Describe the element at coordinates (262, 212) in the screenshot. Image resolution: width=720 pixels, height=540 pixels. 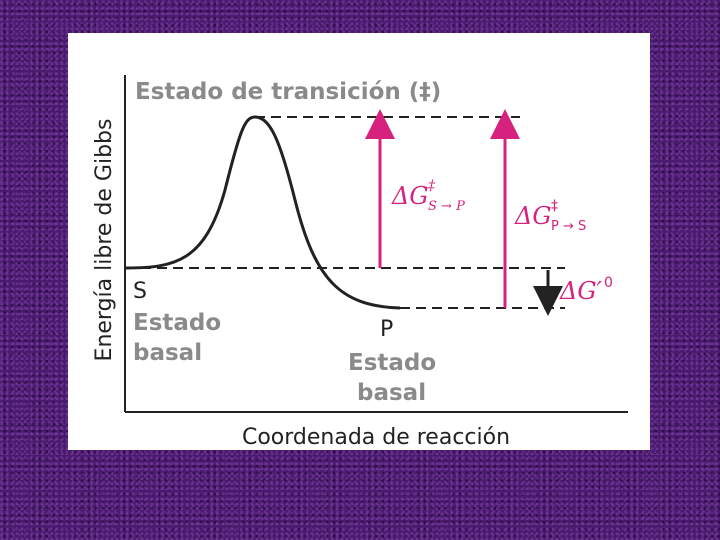
I see `energy-curve` at that location.